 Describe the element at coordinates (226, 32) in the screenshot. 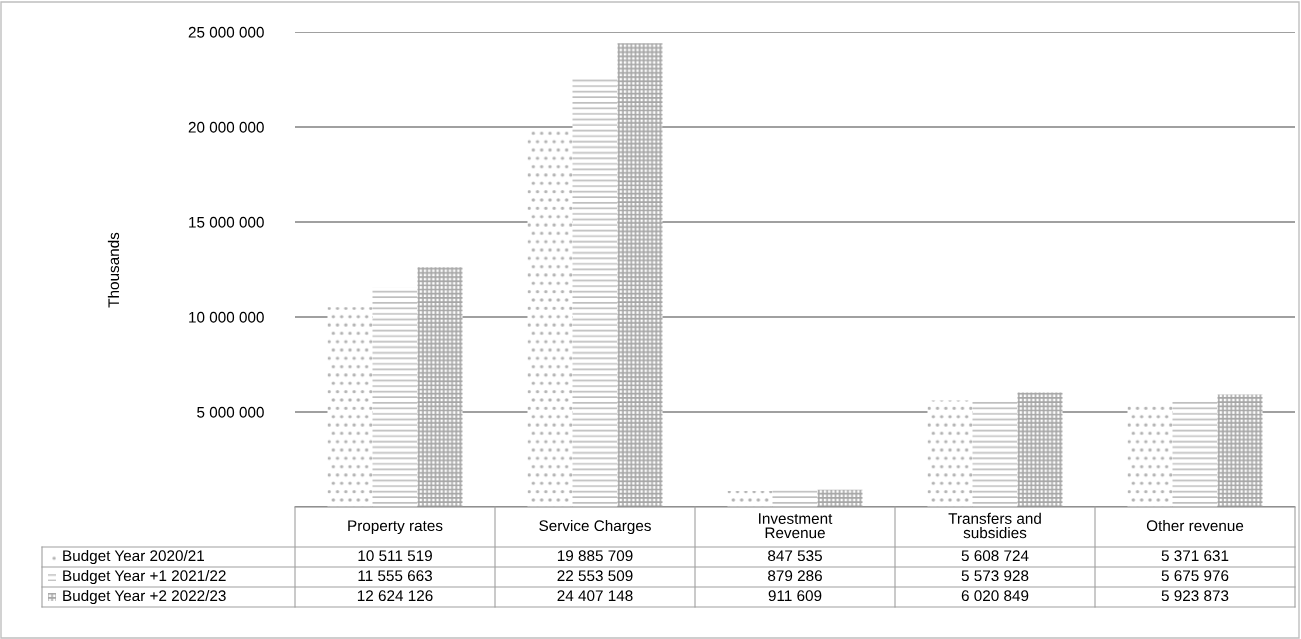

I see `y-tick-label: 25 000 000` at that location.